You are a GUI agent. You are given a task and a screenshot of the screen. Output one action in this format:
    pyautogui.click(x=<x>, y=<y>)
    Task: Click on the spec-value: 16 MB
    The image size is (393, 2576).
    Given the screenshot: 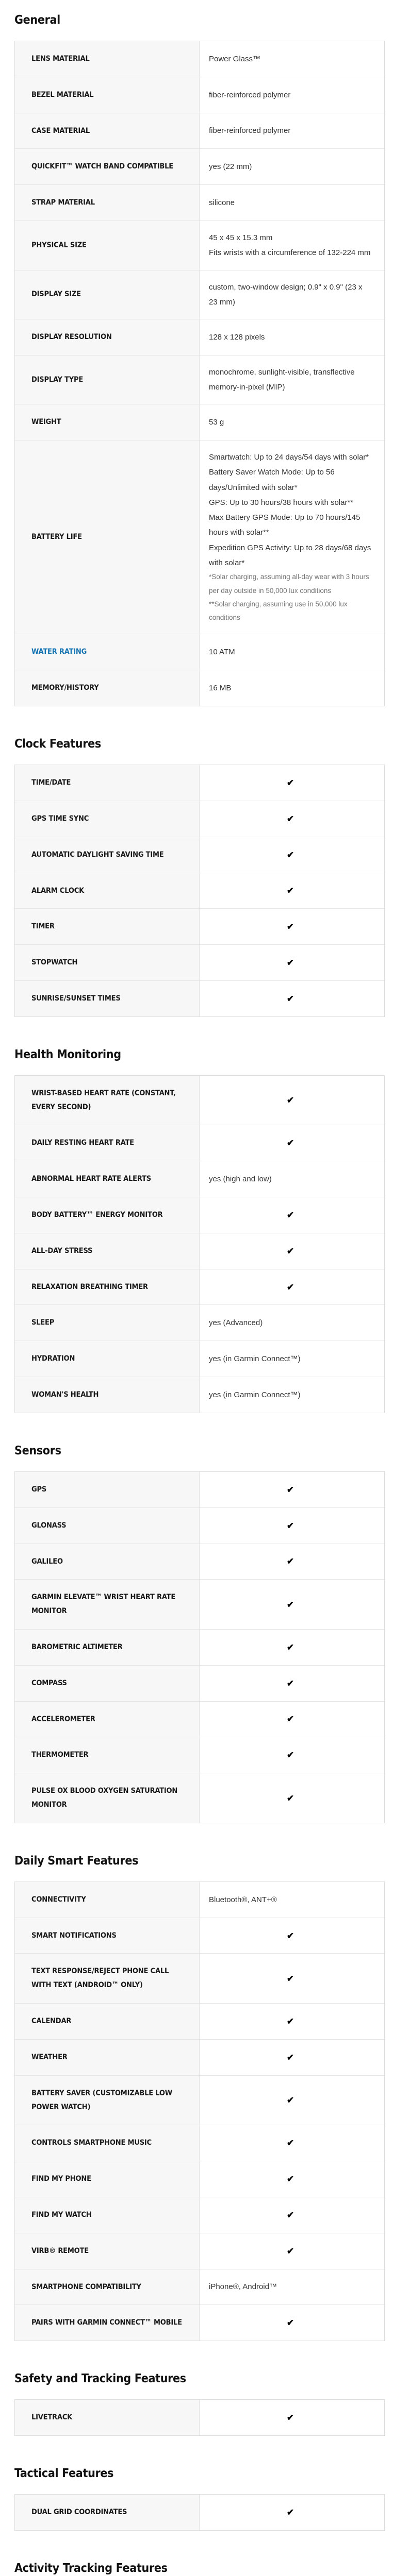 What is the action you would take?
    pyautogui.click(x=292, y=688)
    